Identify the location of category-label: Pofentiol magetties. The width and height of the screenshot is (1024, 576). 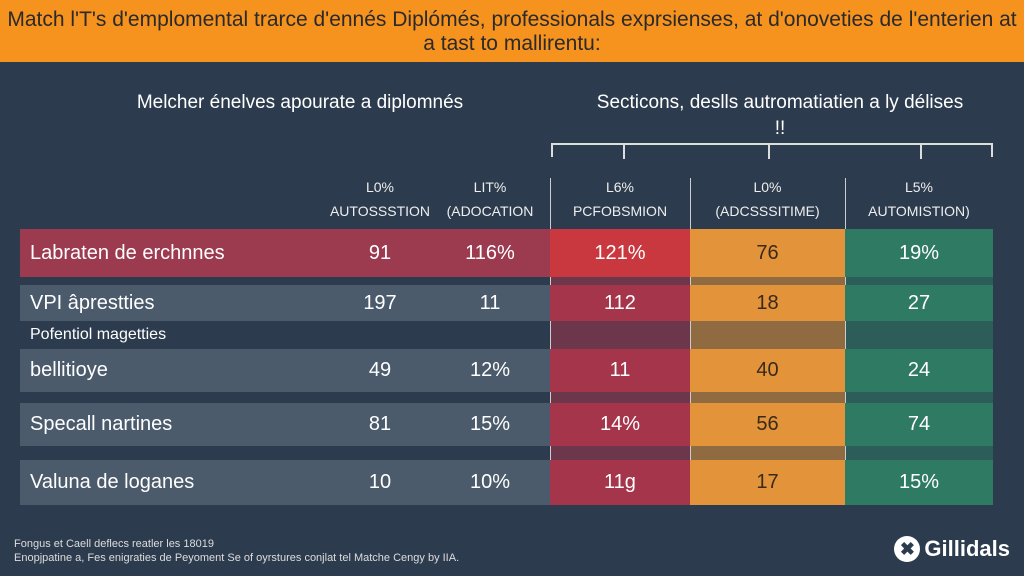
(98, 334).